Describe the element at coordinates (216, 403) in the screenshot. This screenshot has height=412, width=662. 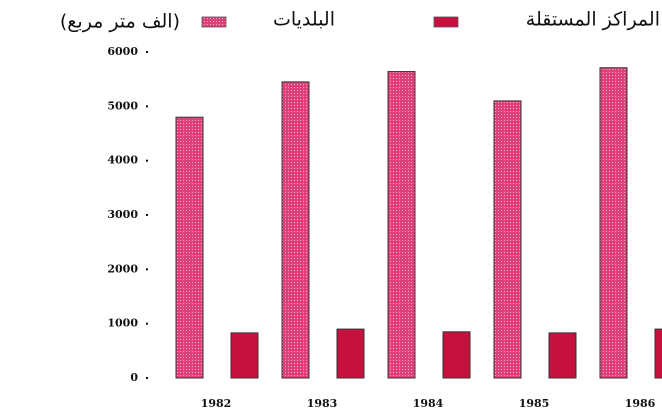
I see `x-tick-label: 1982` at that location.